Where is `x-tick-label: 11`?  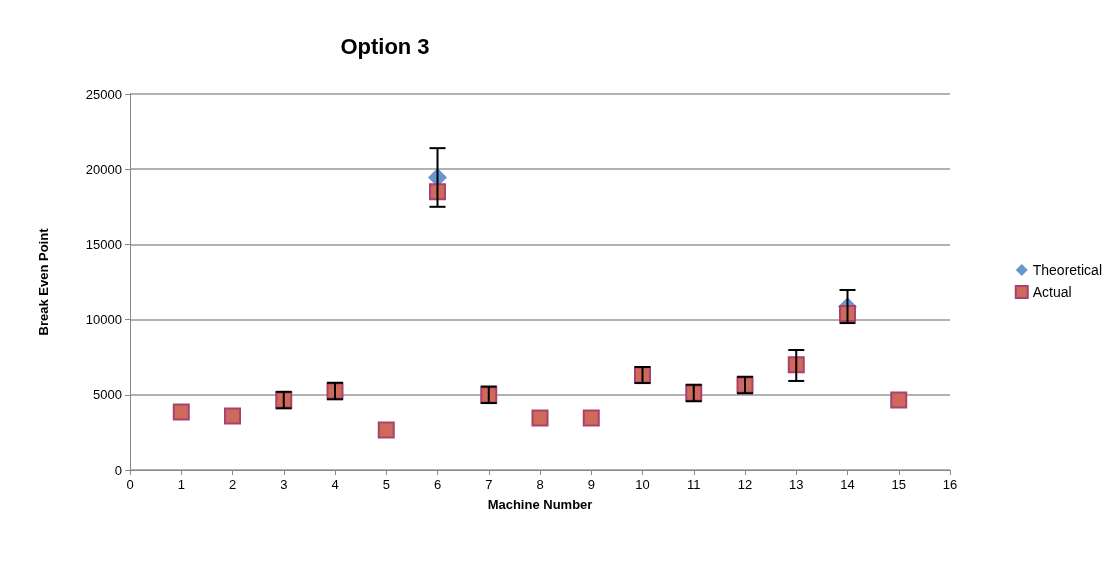 x-tick-label: 11 is located at coordinates (694, 484).